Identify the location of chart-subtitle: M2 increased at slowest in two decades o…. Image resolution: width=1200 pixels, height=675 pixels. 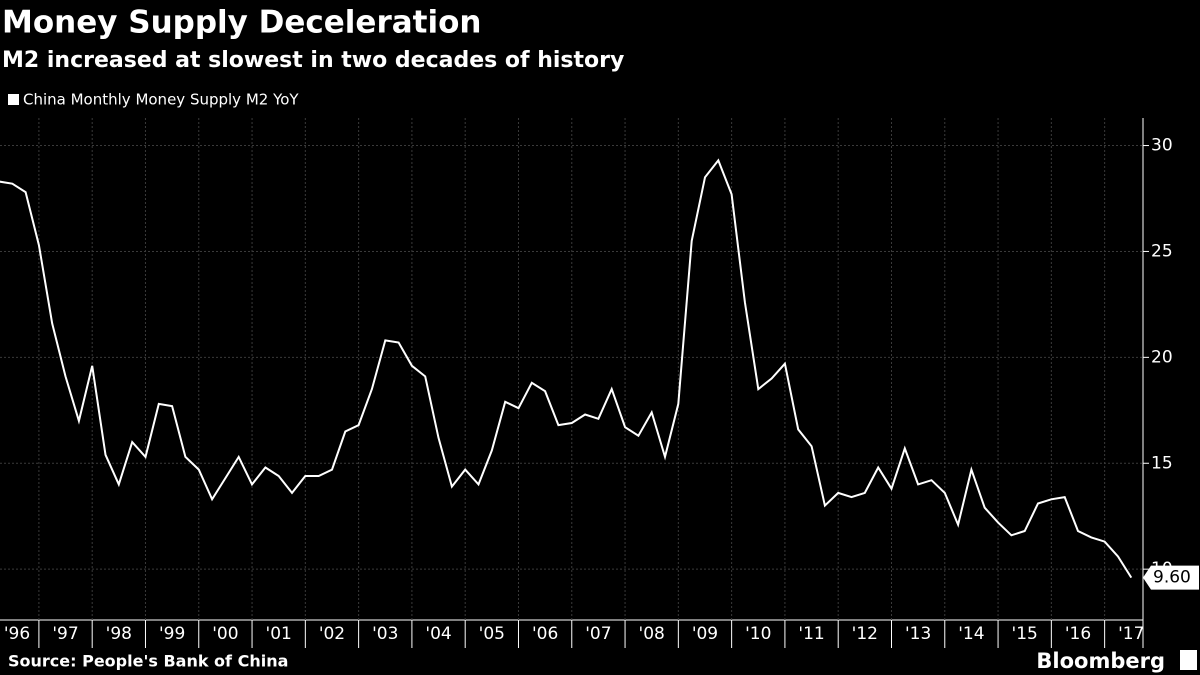
(313, 60).